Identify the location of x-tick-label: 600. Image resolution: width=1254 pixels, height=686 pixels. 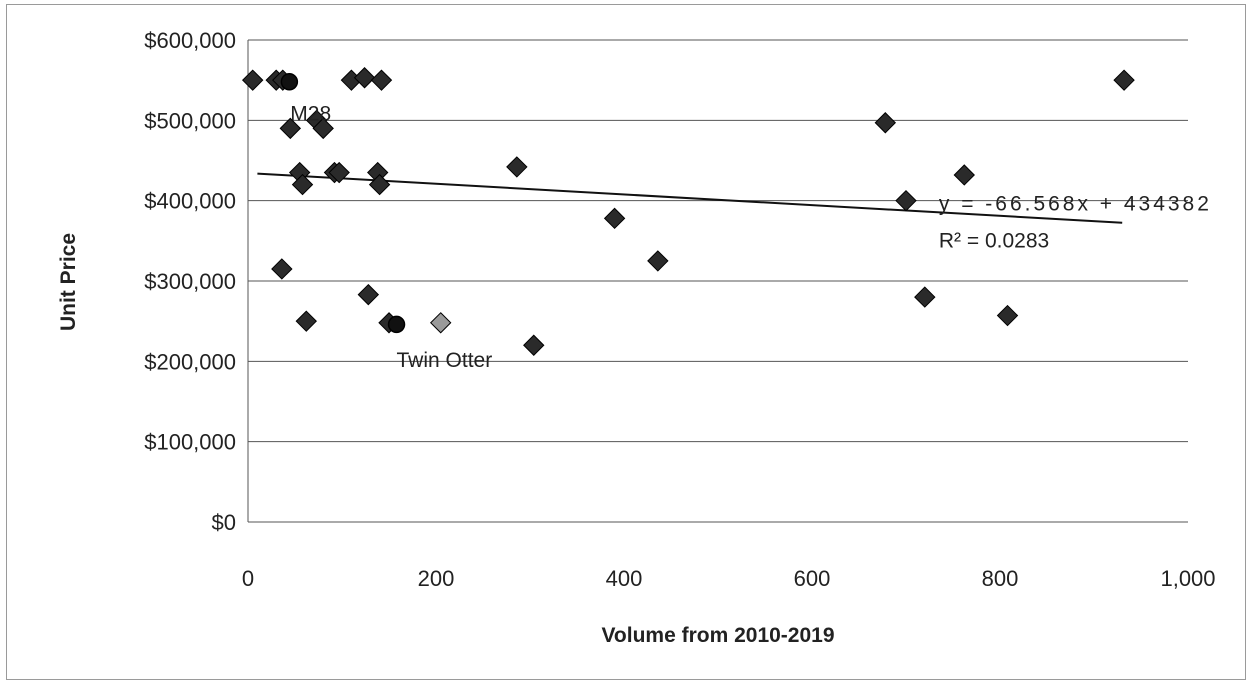
(812, 578).